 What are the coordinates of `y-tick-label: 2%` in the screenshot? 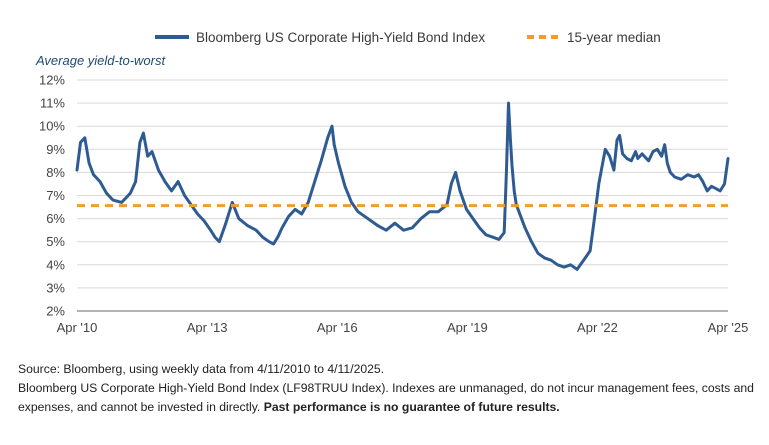 It's located at (55, 311).